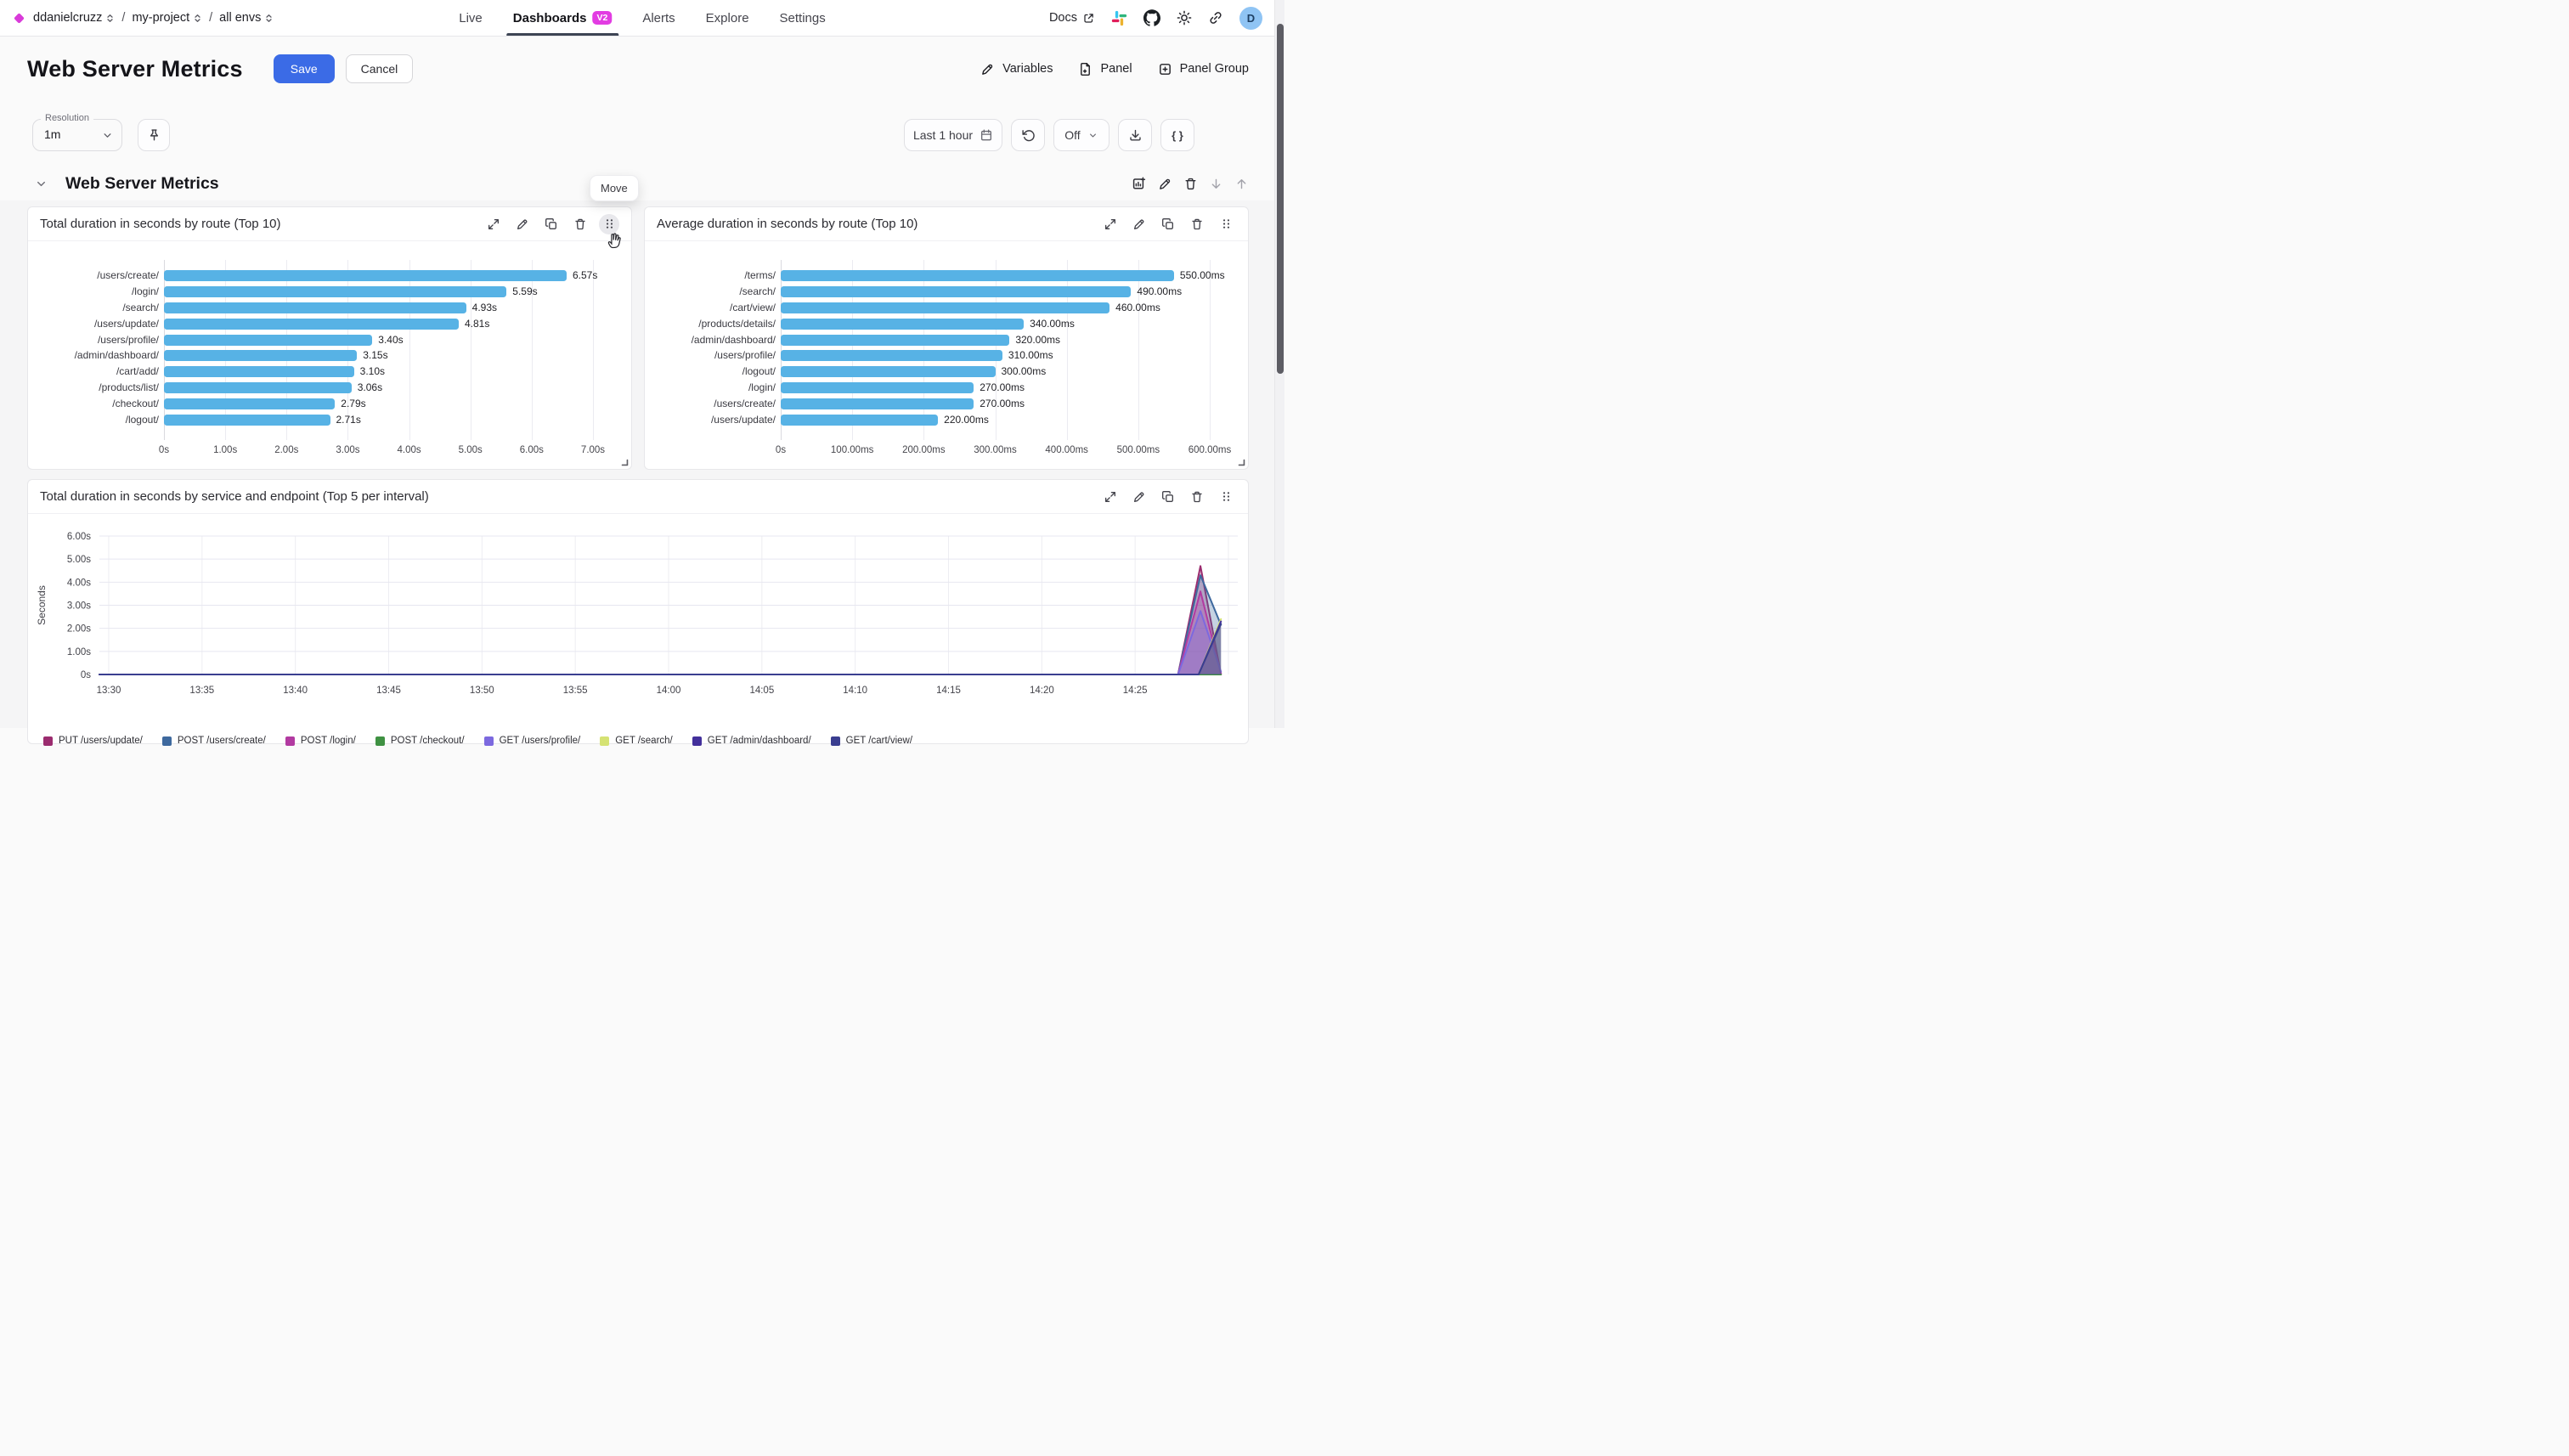  What do you see at coordinates (79, 629) in the screenshot?
I see `y-axis-tick-label: 2.00s` at bounding box center [79, 629].